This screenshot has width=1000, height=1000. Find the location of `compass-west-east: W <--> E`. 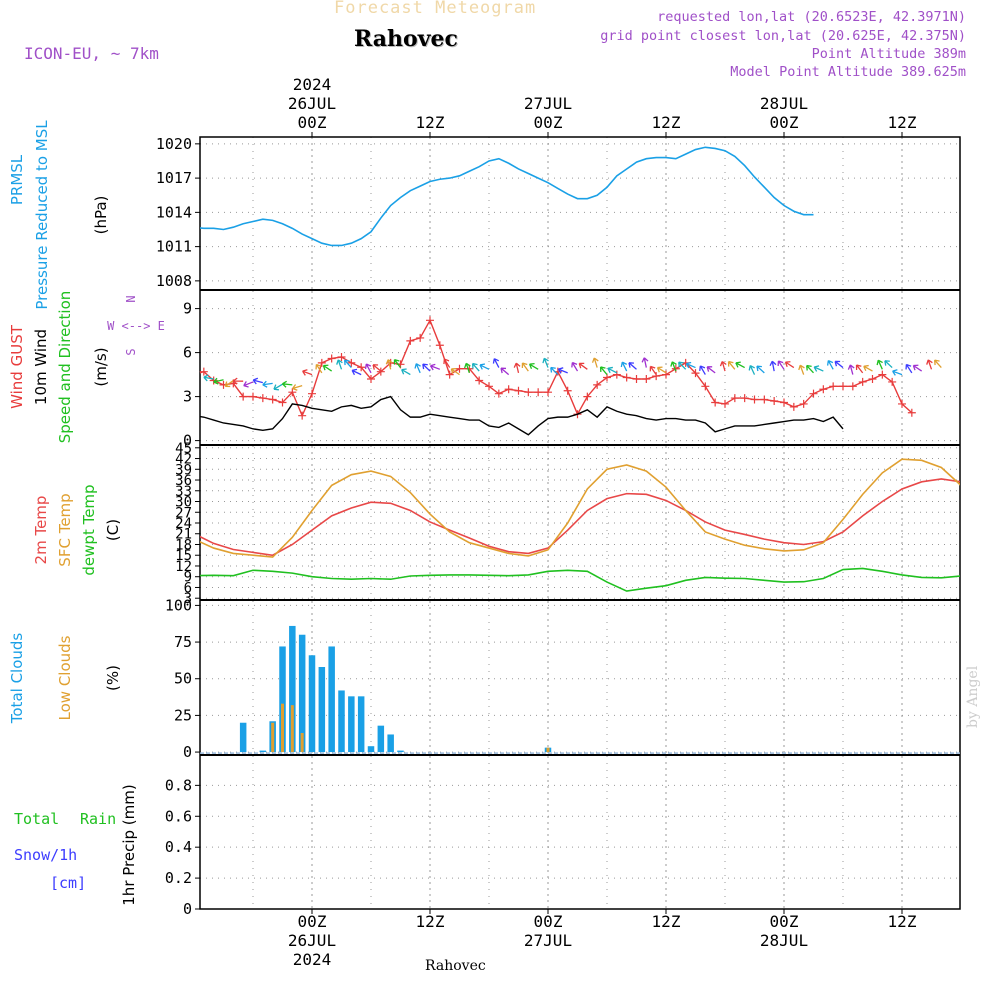

compass-west-east: W <--> E is located at coordinates (136, 326).